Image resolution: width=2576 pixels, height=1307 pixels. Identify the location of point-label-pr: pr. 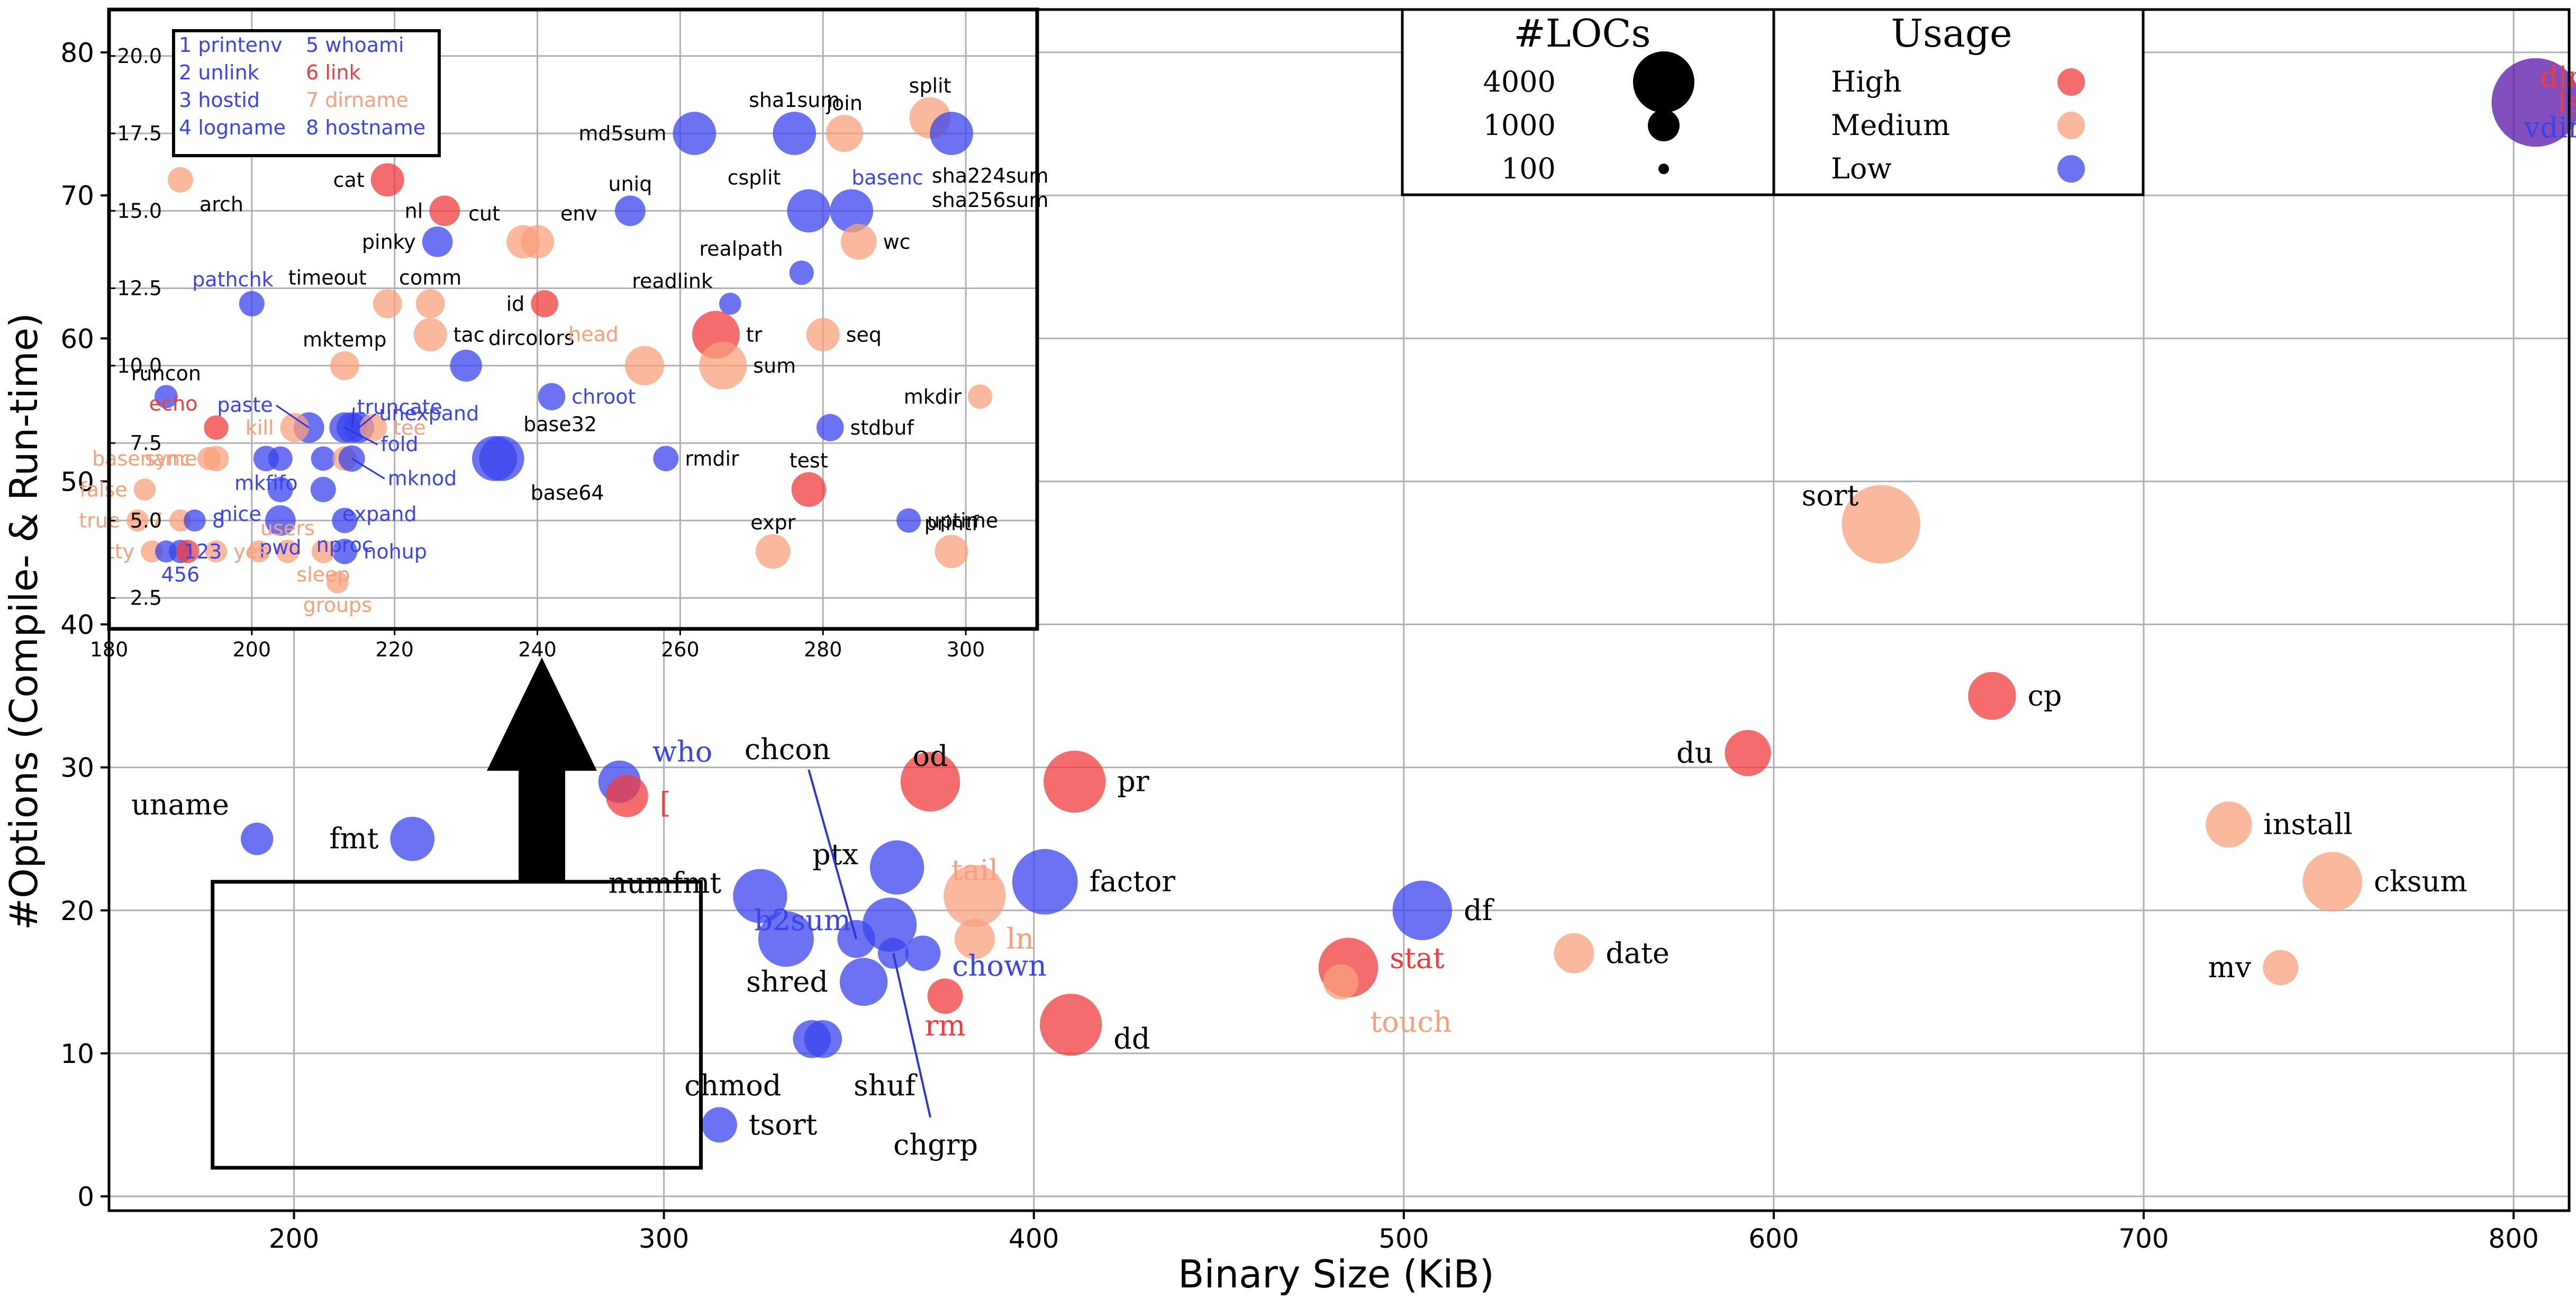
(1133, 781).